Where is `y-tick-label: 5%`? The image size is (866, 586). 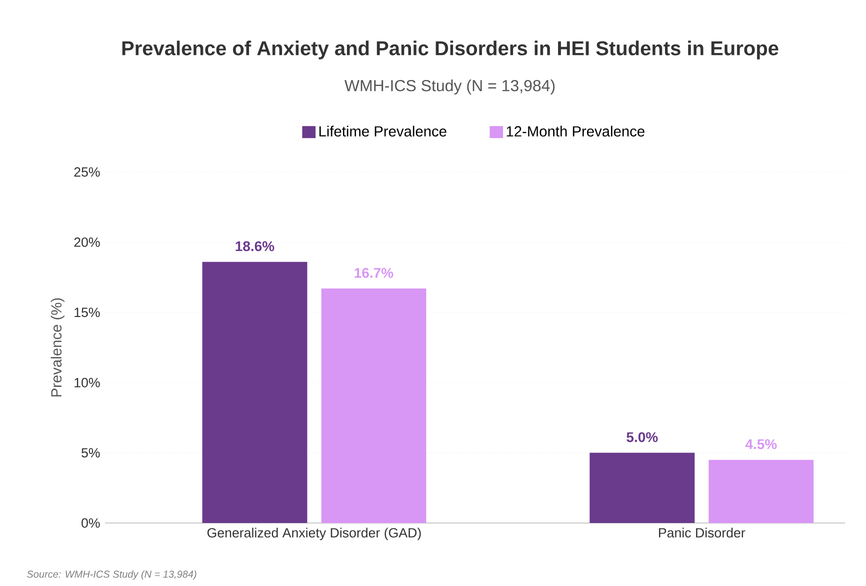 y-tick-label: 5% is located at coordinates (91, 453).